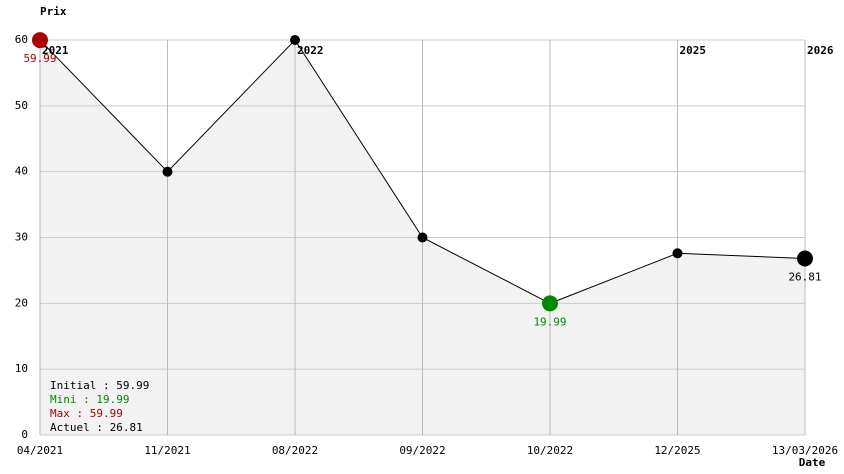 This screenshot has width=844, height=474. I want to click on y-axis-title: Prix, so click(53, 11).